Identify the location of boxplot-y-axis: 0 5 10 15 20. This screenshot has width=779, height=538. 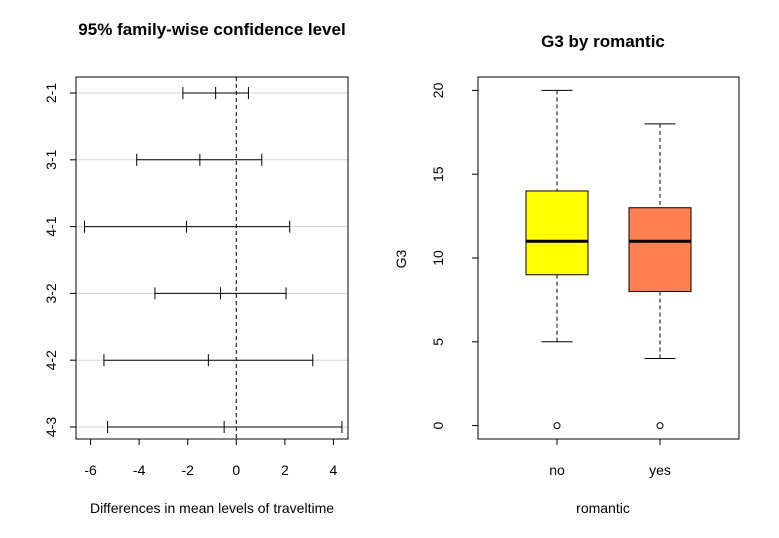
(454, 255).